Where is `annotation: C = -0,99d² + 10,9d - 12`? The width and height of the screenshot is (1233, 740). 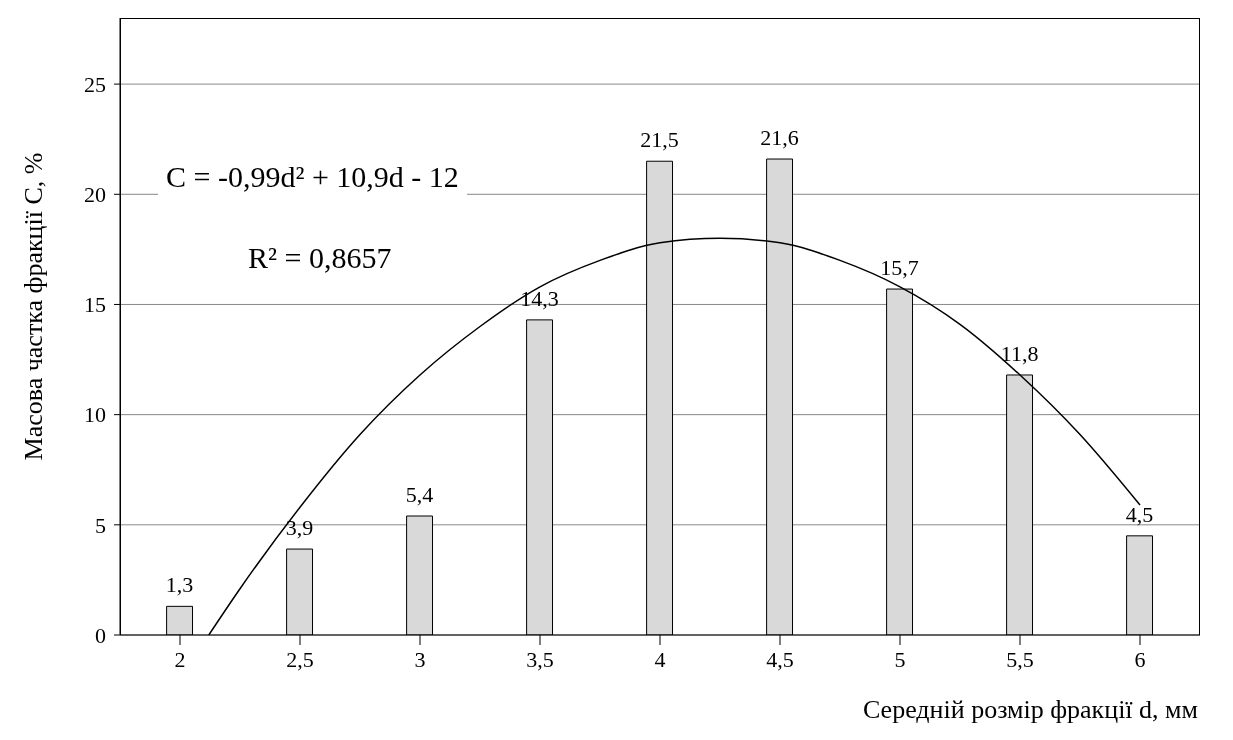
annotation: C = -0,99d² + 10,9d - 12 is located at coordinates (312, 177).